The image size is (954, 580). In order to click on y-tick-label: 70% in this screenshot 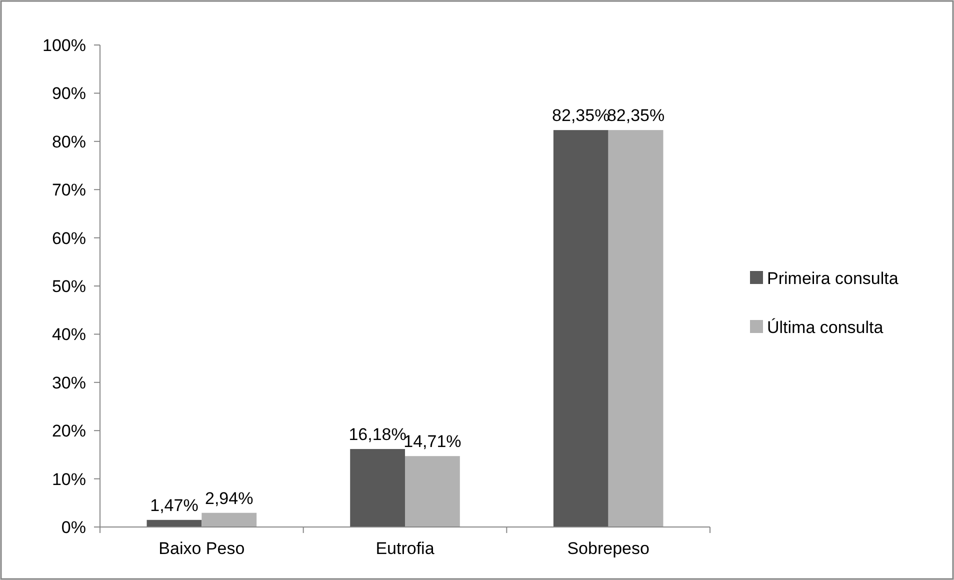, I will do `click(69, 190)`.